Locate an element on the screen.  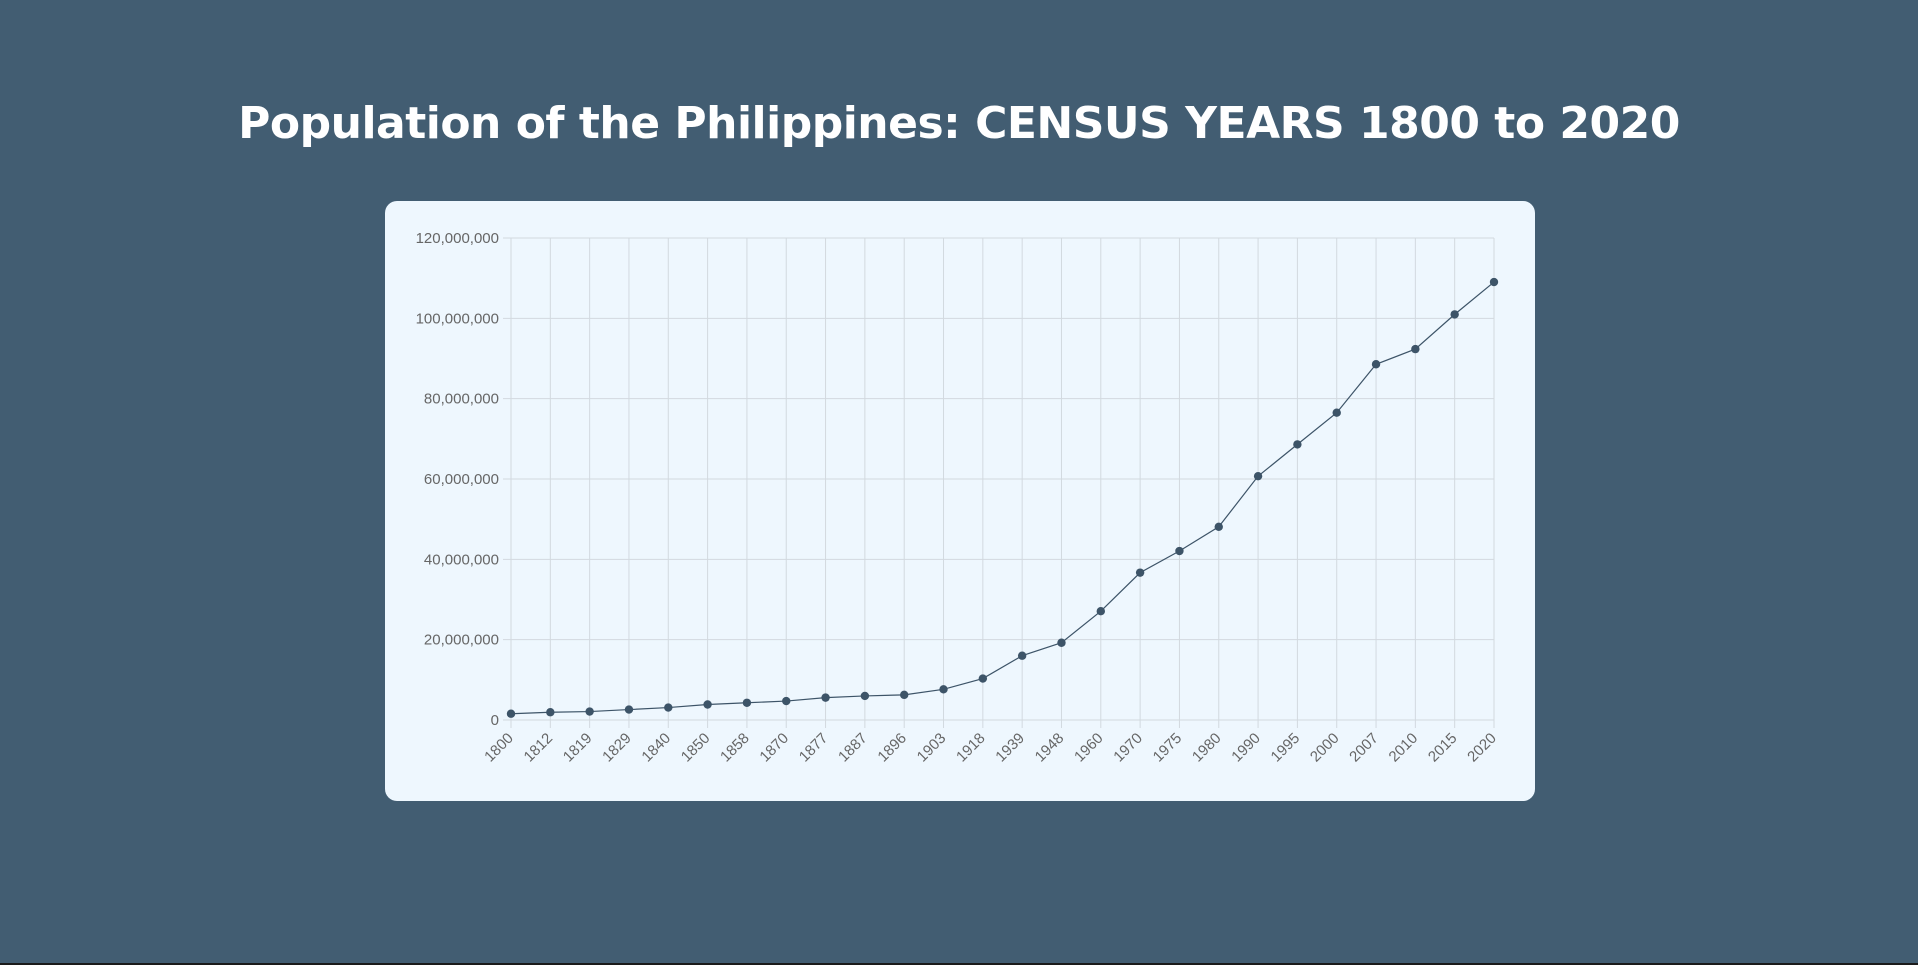
x-tick-label: 2015 is located at coordinates (1443, 748).